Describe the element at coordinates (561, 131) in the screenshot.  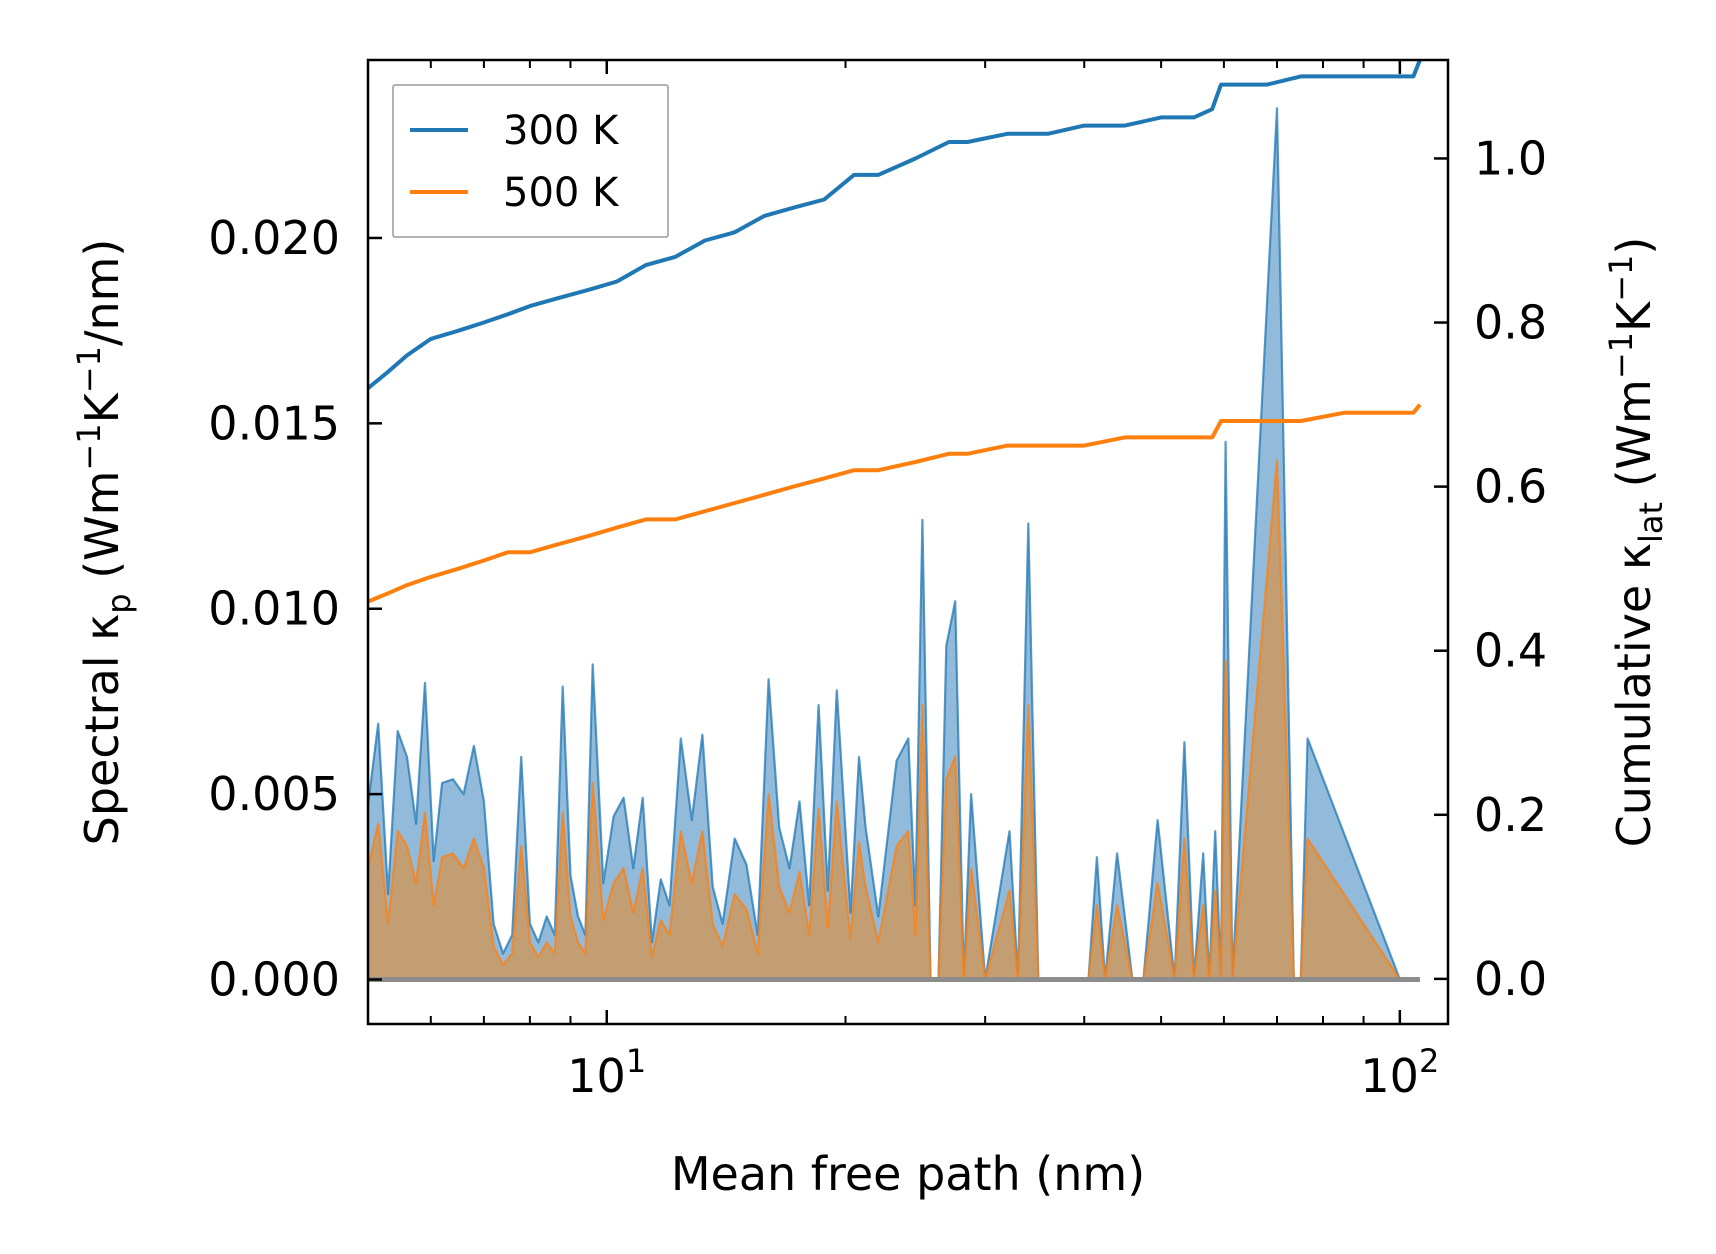
I see `legend-entry: 300 K` at that location.